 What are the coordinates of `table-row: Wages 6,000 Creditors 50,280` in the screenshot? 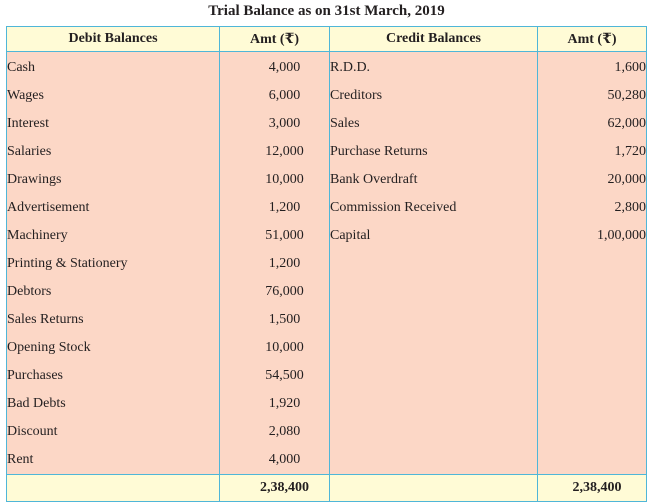 It's located at (326, 96).